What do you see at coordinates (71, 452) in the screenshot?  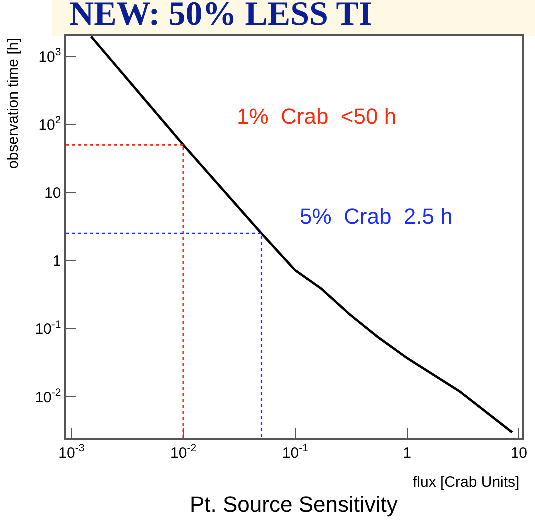 I see `x-tick-label: 10$^{-3}$` at bounding box center [71, 452].